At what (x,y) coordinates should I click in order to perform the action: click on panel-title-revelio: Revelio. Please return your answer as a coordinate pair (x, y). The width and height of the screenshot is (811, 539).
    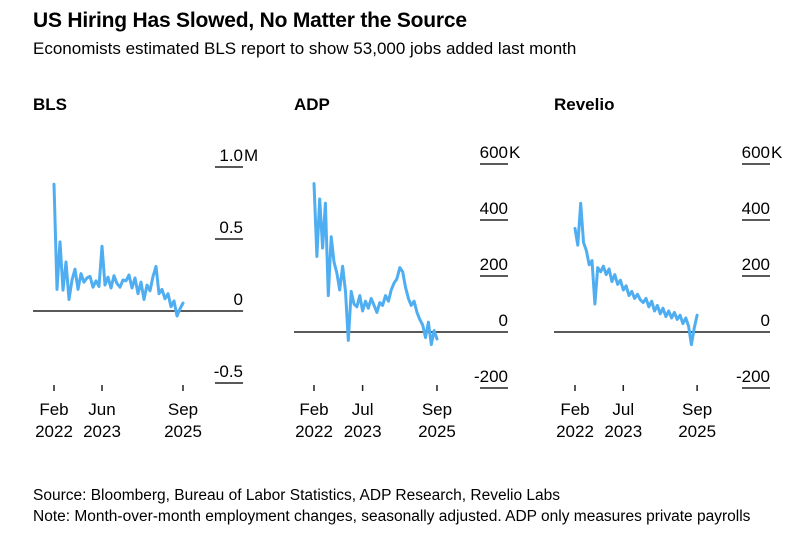
    Looking at the image, I should click on (584, 104).